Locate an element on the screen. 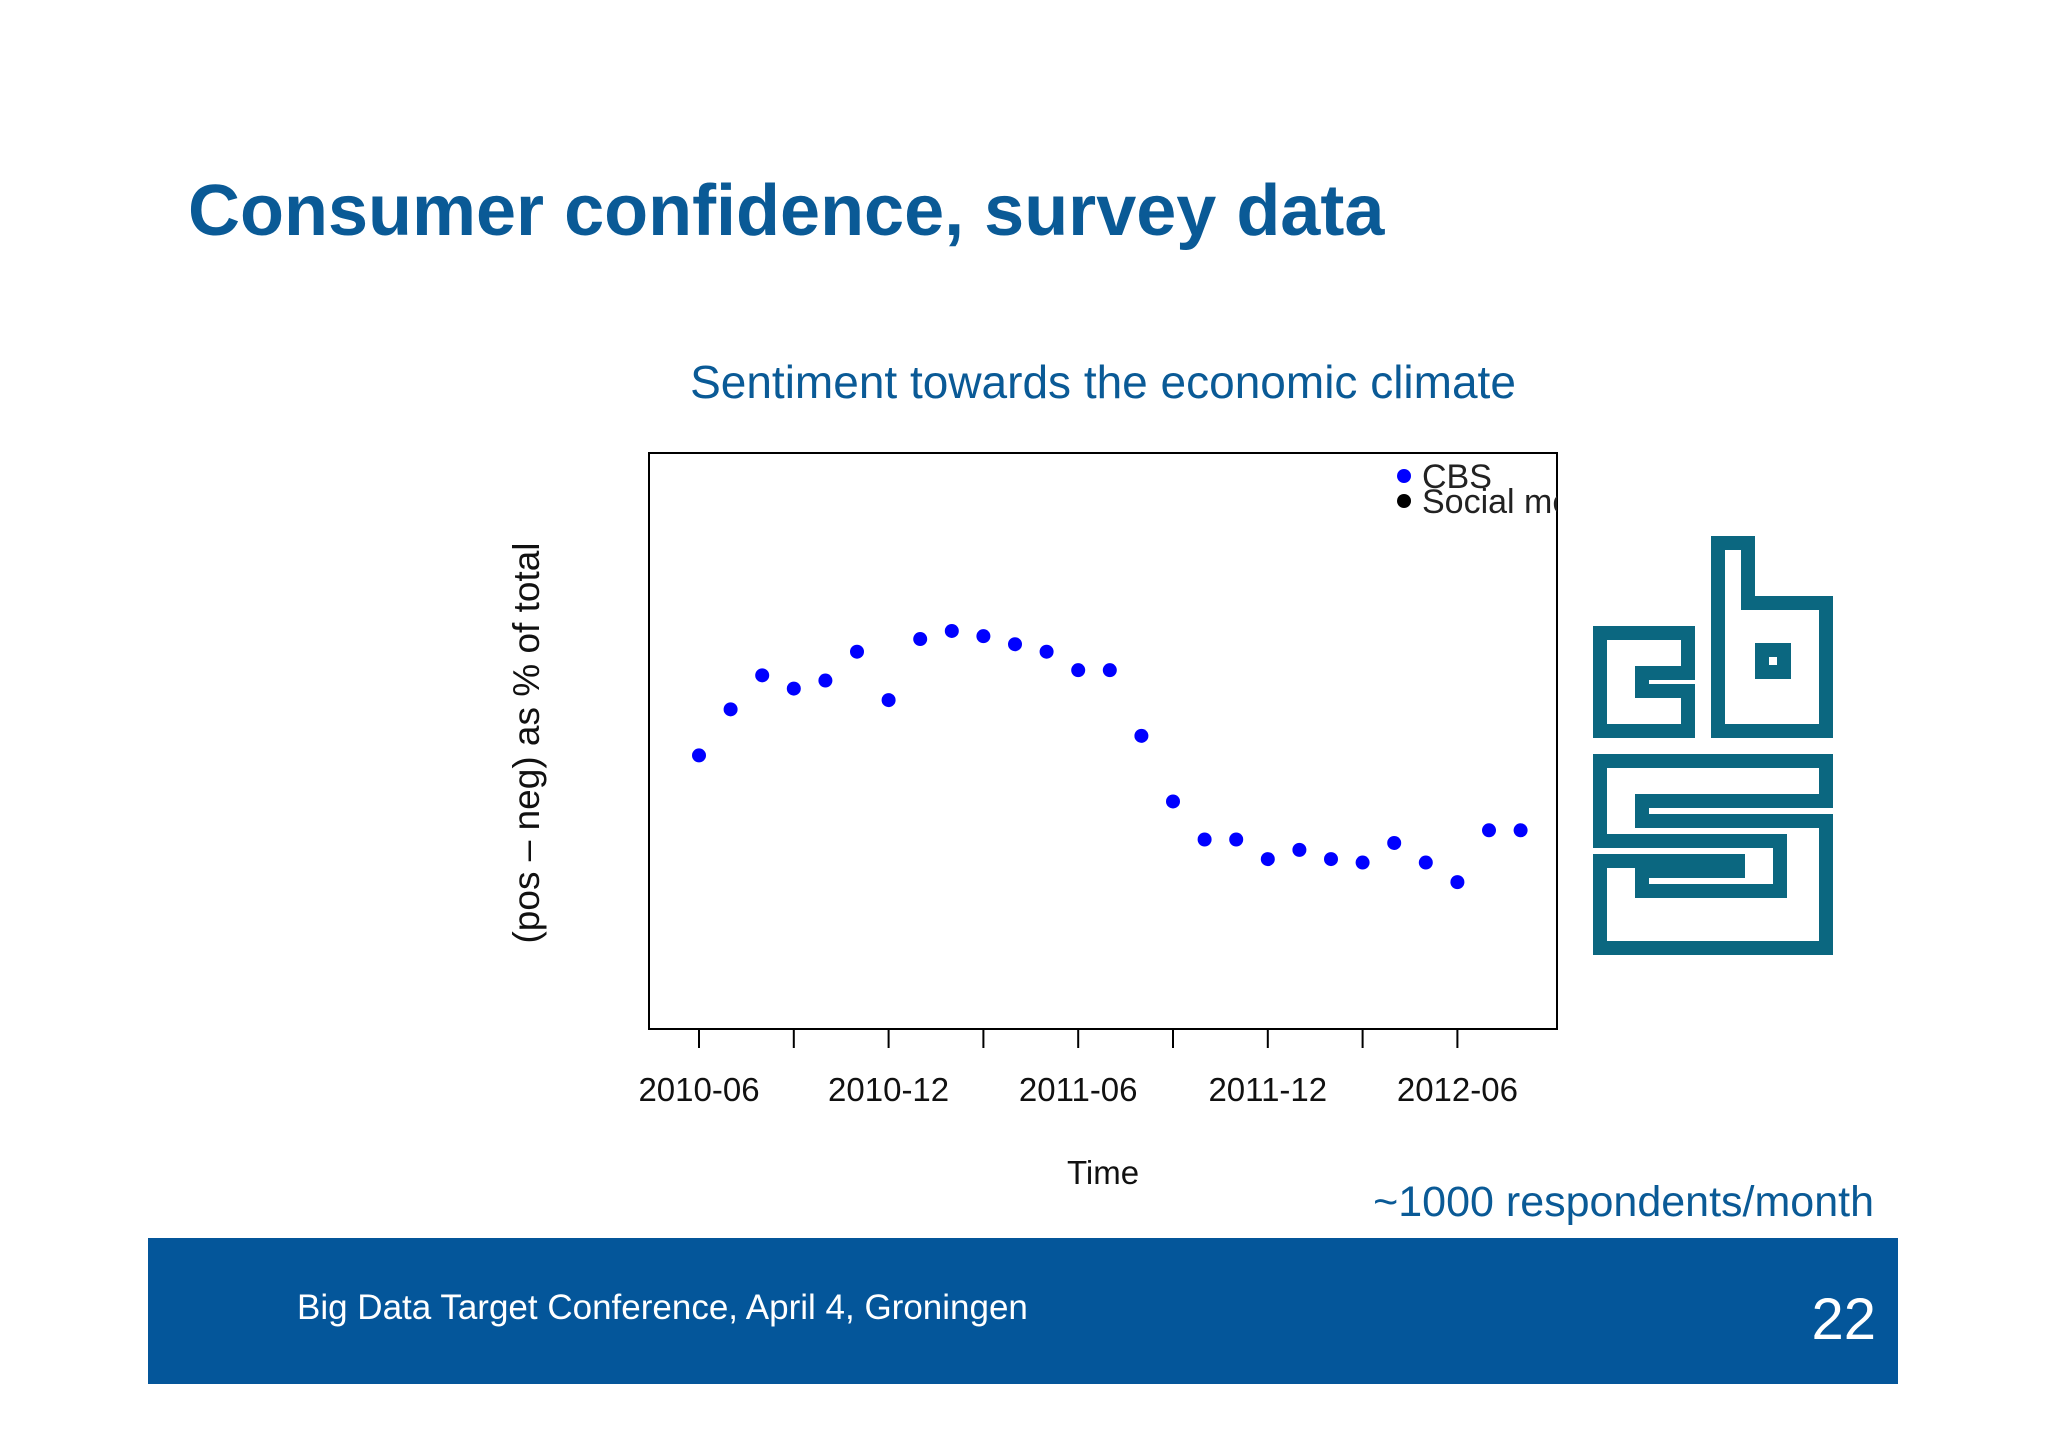  legend-label-social-media: Social me is located at coordinates (1496, 502).